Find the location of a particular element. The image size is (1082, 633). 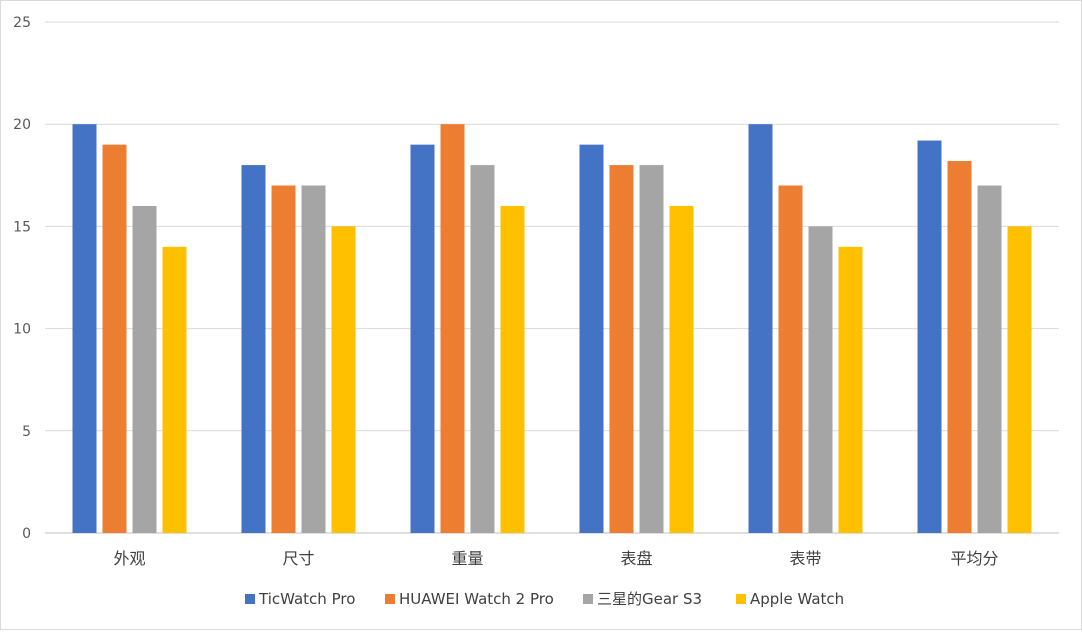

x-category-label: 外观 is located at coordinates (129, 558).